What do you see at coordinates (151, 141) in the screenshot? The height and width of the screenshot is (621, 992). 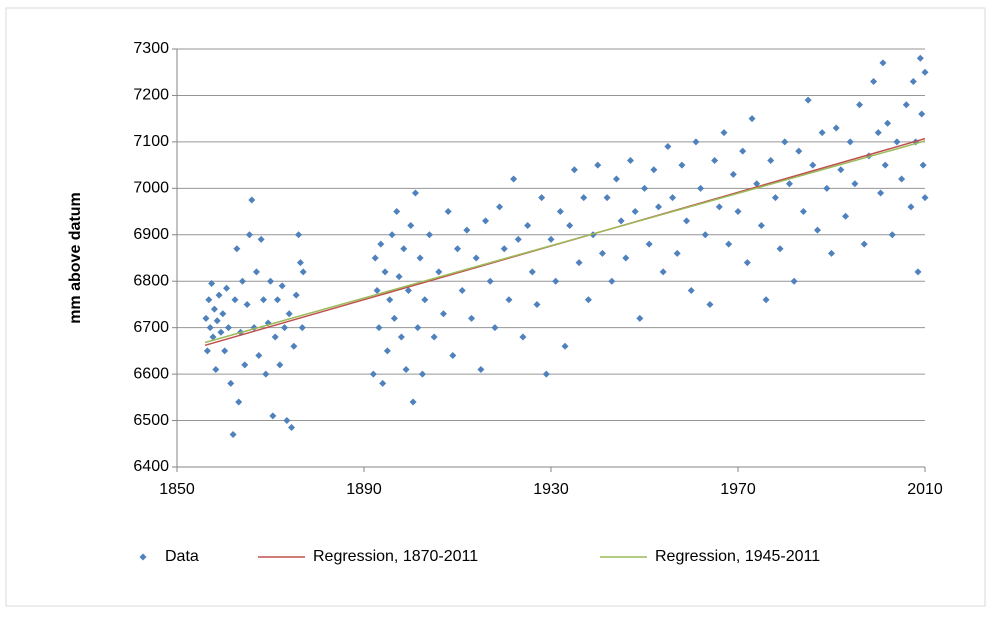 I see `y-tick-label: 7100` at bounding box center [151, 141].